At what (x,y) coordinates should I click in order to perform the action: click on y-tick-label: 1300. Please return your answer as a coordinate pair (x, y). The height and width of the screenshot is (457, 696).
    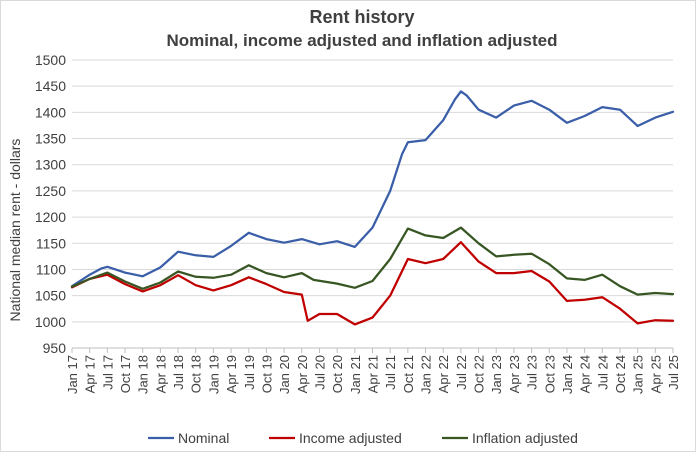
    Looking at the image, I should click on (50, 165).